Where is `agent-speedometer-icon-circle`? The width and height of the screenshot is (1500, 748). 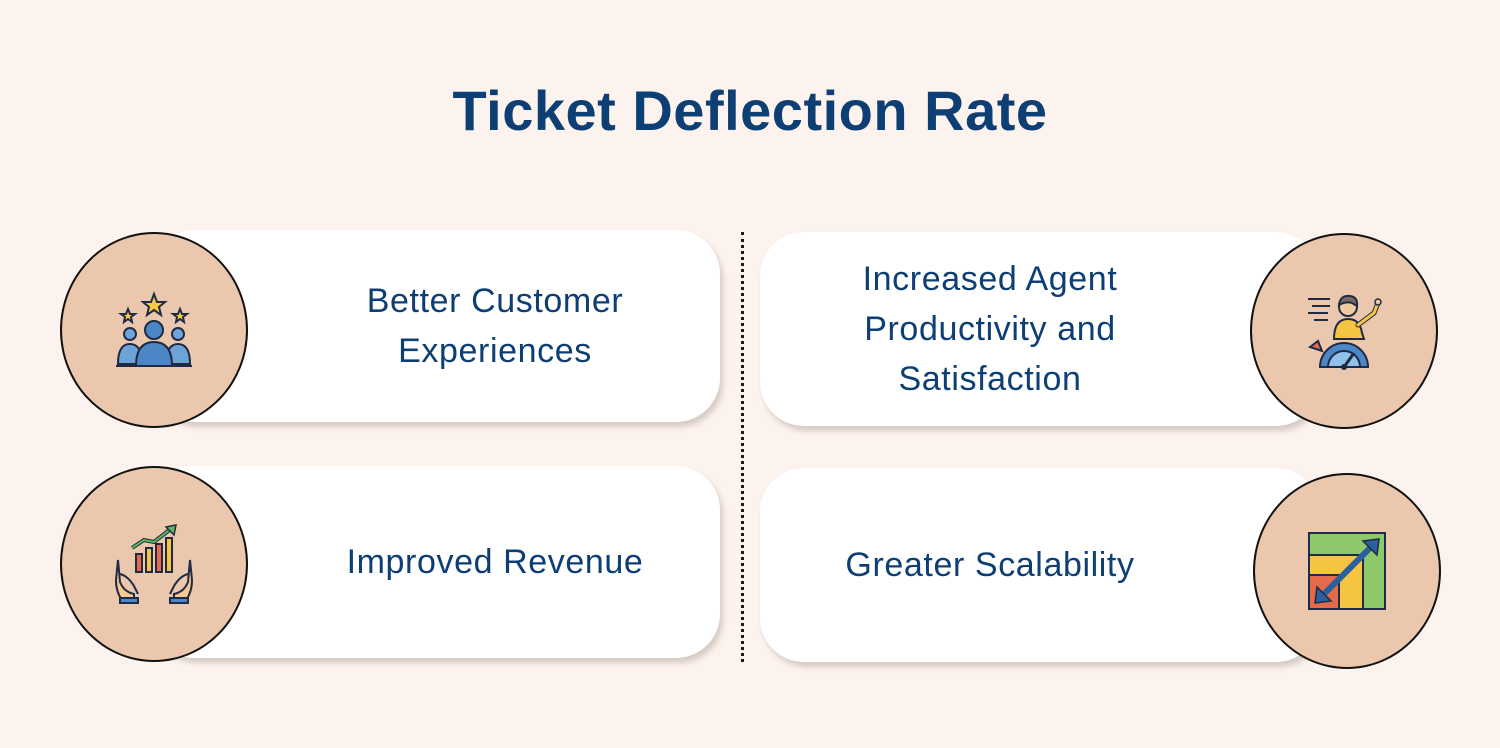
agent-speedometer-icon-circle is located at coordinates (1344, 331).